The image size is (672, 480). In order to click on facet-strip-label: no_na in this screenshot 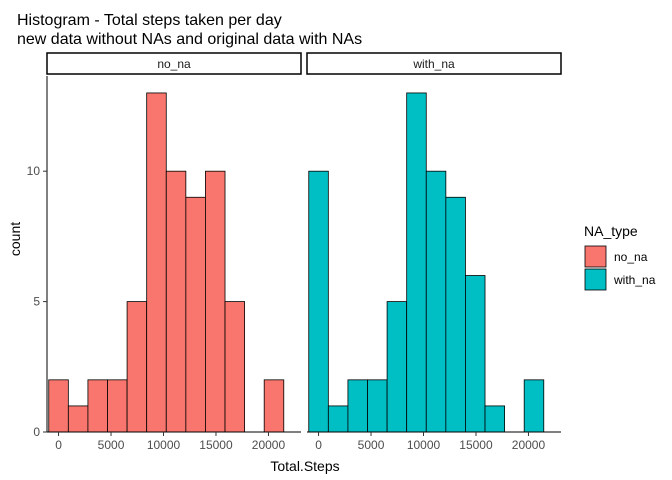, I will do `click(174, 64)`.